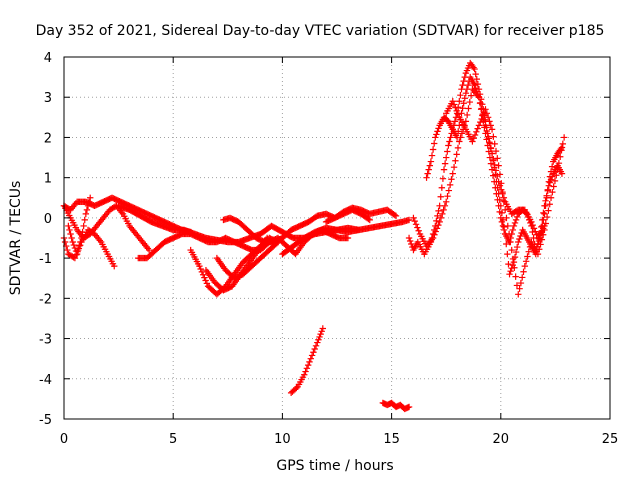 The width and height of the screenshot is (640, 480). I want to click on series-low-segment, so click(307, 361).